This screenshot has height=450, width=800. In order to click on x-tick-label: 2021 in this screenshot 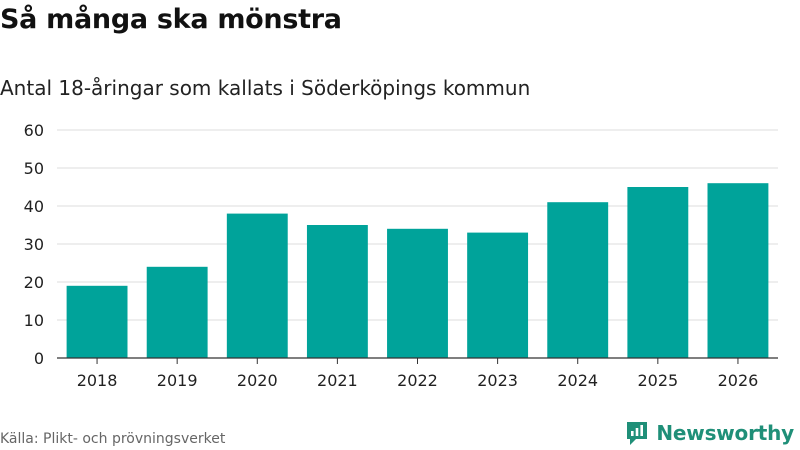, I will do `click(337, 380)`.